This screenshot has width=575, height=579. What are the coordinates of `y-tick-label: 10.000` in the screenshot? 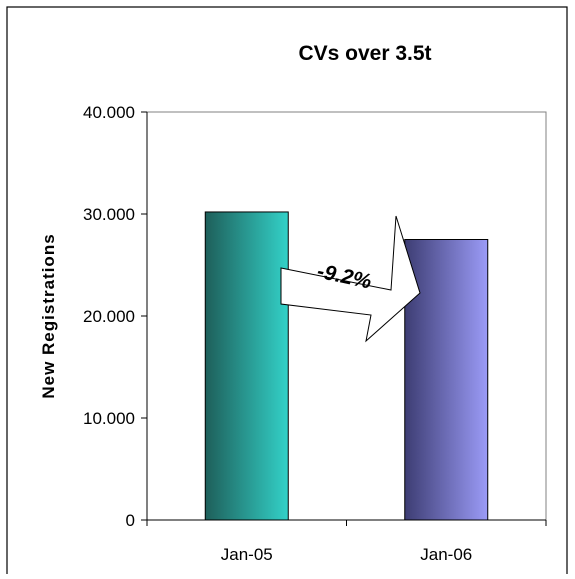 It's located at (109, 418).